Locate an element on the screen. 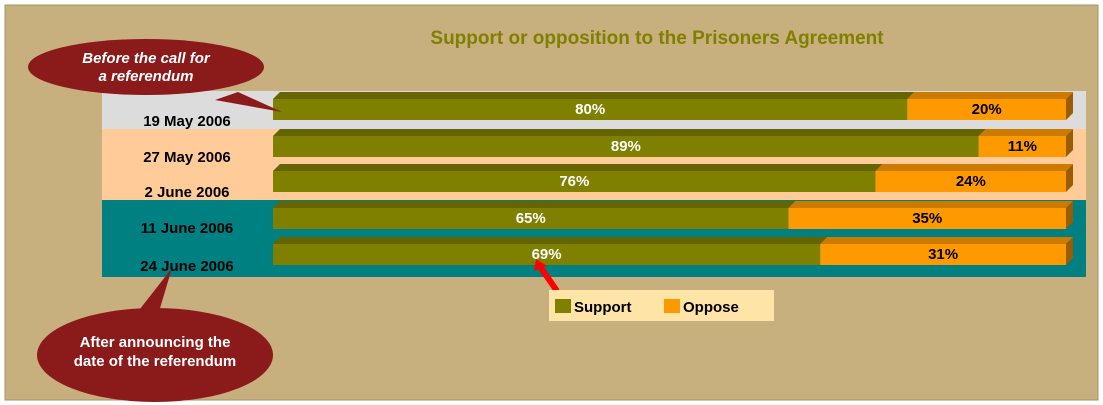 Image resolution: width=1103 pixels, height=405 pixels. legend-support-swatch is located at coordinates (563, 306).